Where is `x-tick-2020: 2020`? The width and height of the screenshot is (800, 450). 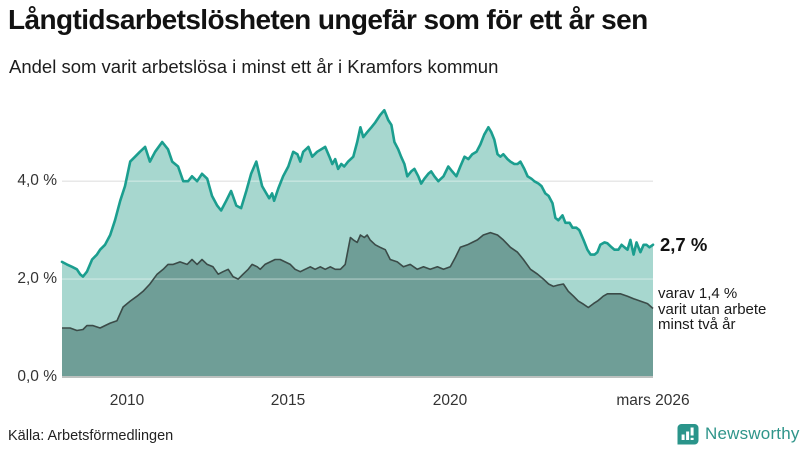 x-tick-2020: 2020 is located at coordinates (450, 400).